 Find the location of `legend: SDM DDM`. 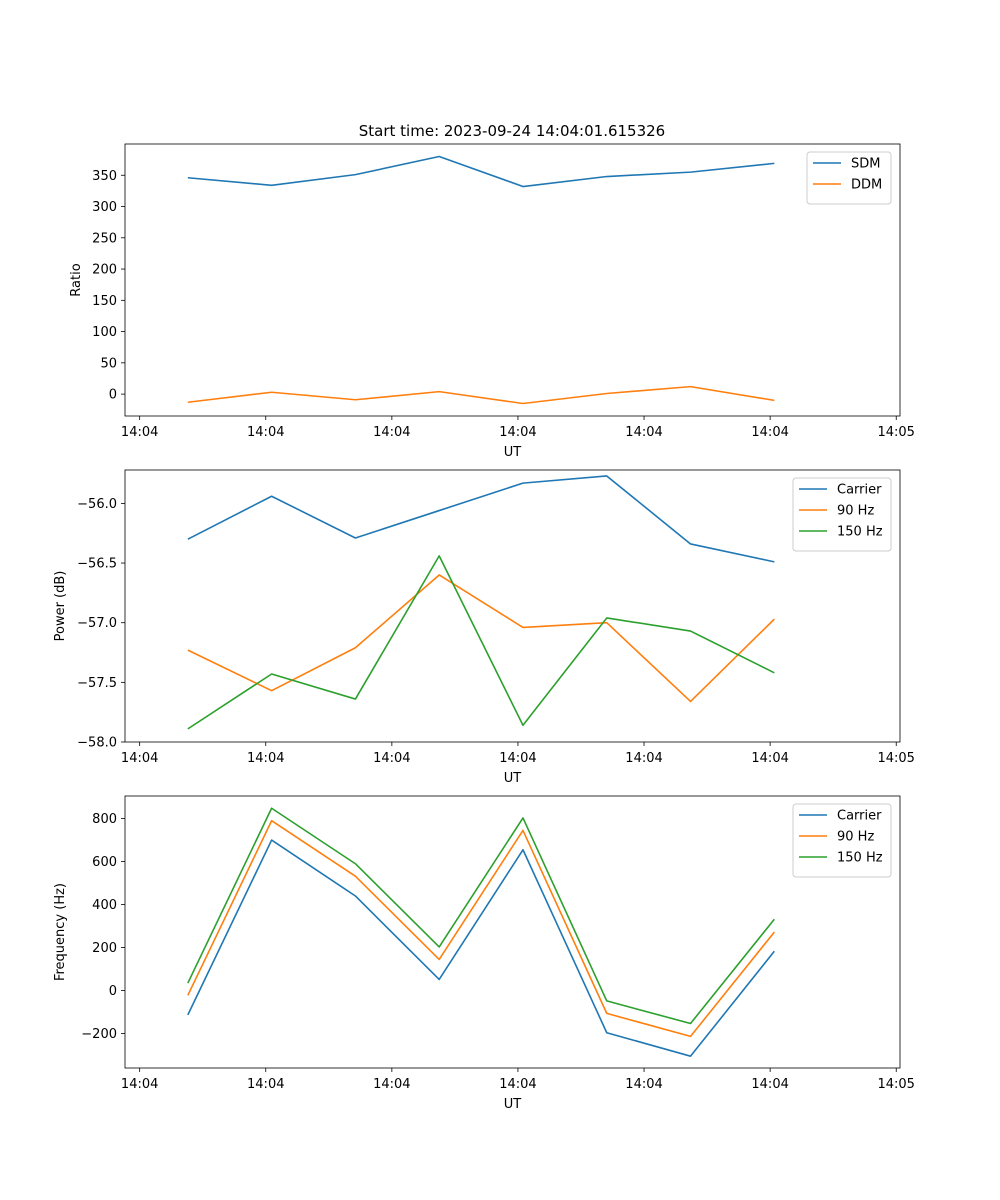

legend: SDM DDM is located at coordinates (849, 178).